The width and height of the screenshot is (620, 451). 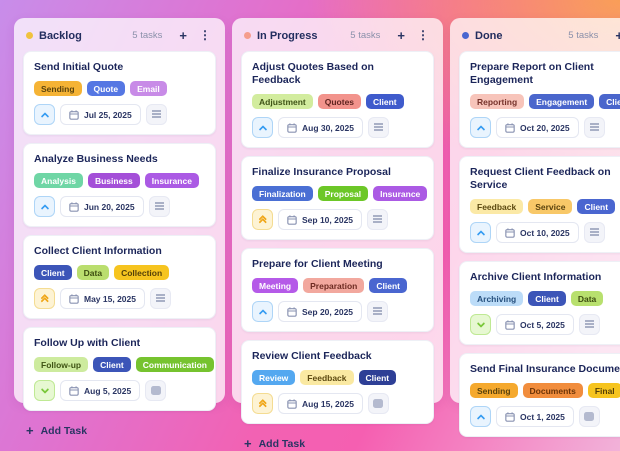 What do you see at coordinates (174, 364) in the screenshot?
I see `tag: Communication` at bounding box center [174, 364].